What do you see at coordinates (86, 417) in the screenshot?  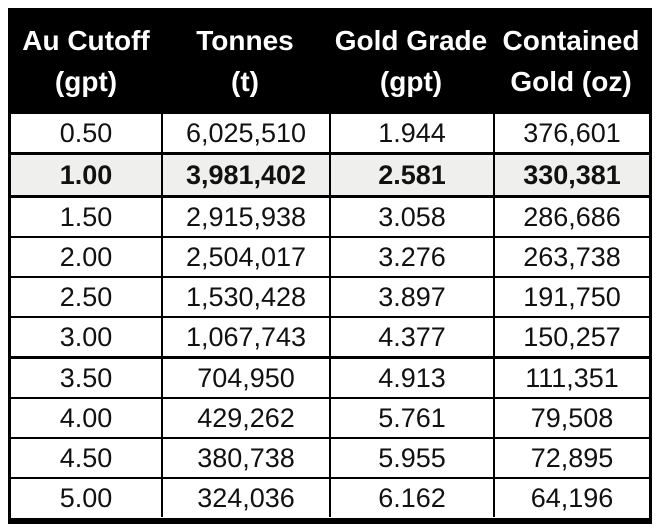 I see `cell-cutoff: 4.00` at bounding box center [86, 417].